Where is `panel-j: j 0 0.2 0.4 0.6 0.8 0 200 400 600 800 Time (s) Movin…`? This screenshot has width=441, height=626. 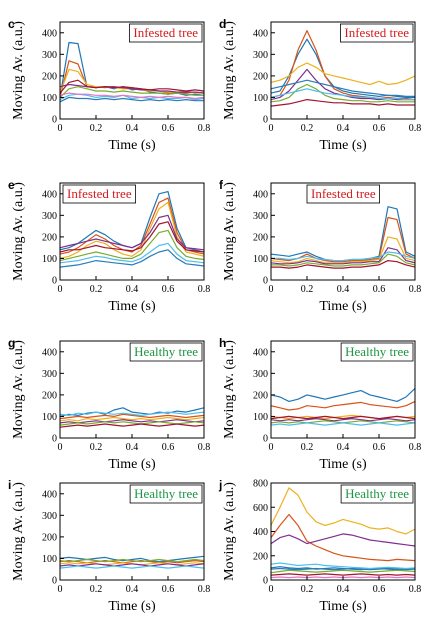
panel-j: j 0 0.2 0.4 0.6 0.8 0 200 400 600 800 Time (s) Movin… is located at coordinates (319, 546).